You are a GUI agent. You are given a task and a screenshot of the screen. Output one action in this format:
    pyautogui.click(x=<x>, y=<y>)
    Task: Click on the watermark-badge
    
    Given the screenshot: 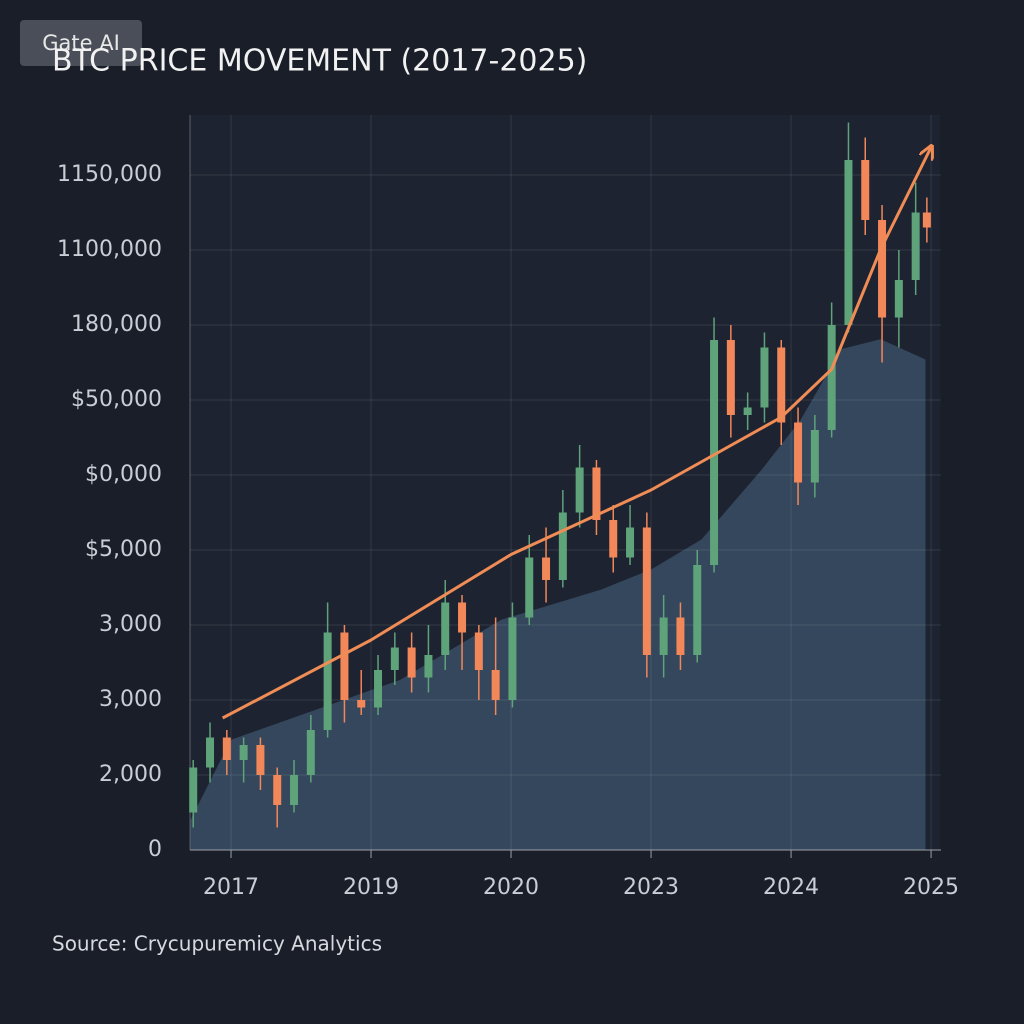 What is the action you would take?
    pyautogui.click(x=81, y=43)
    